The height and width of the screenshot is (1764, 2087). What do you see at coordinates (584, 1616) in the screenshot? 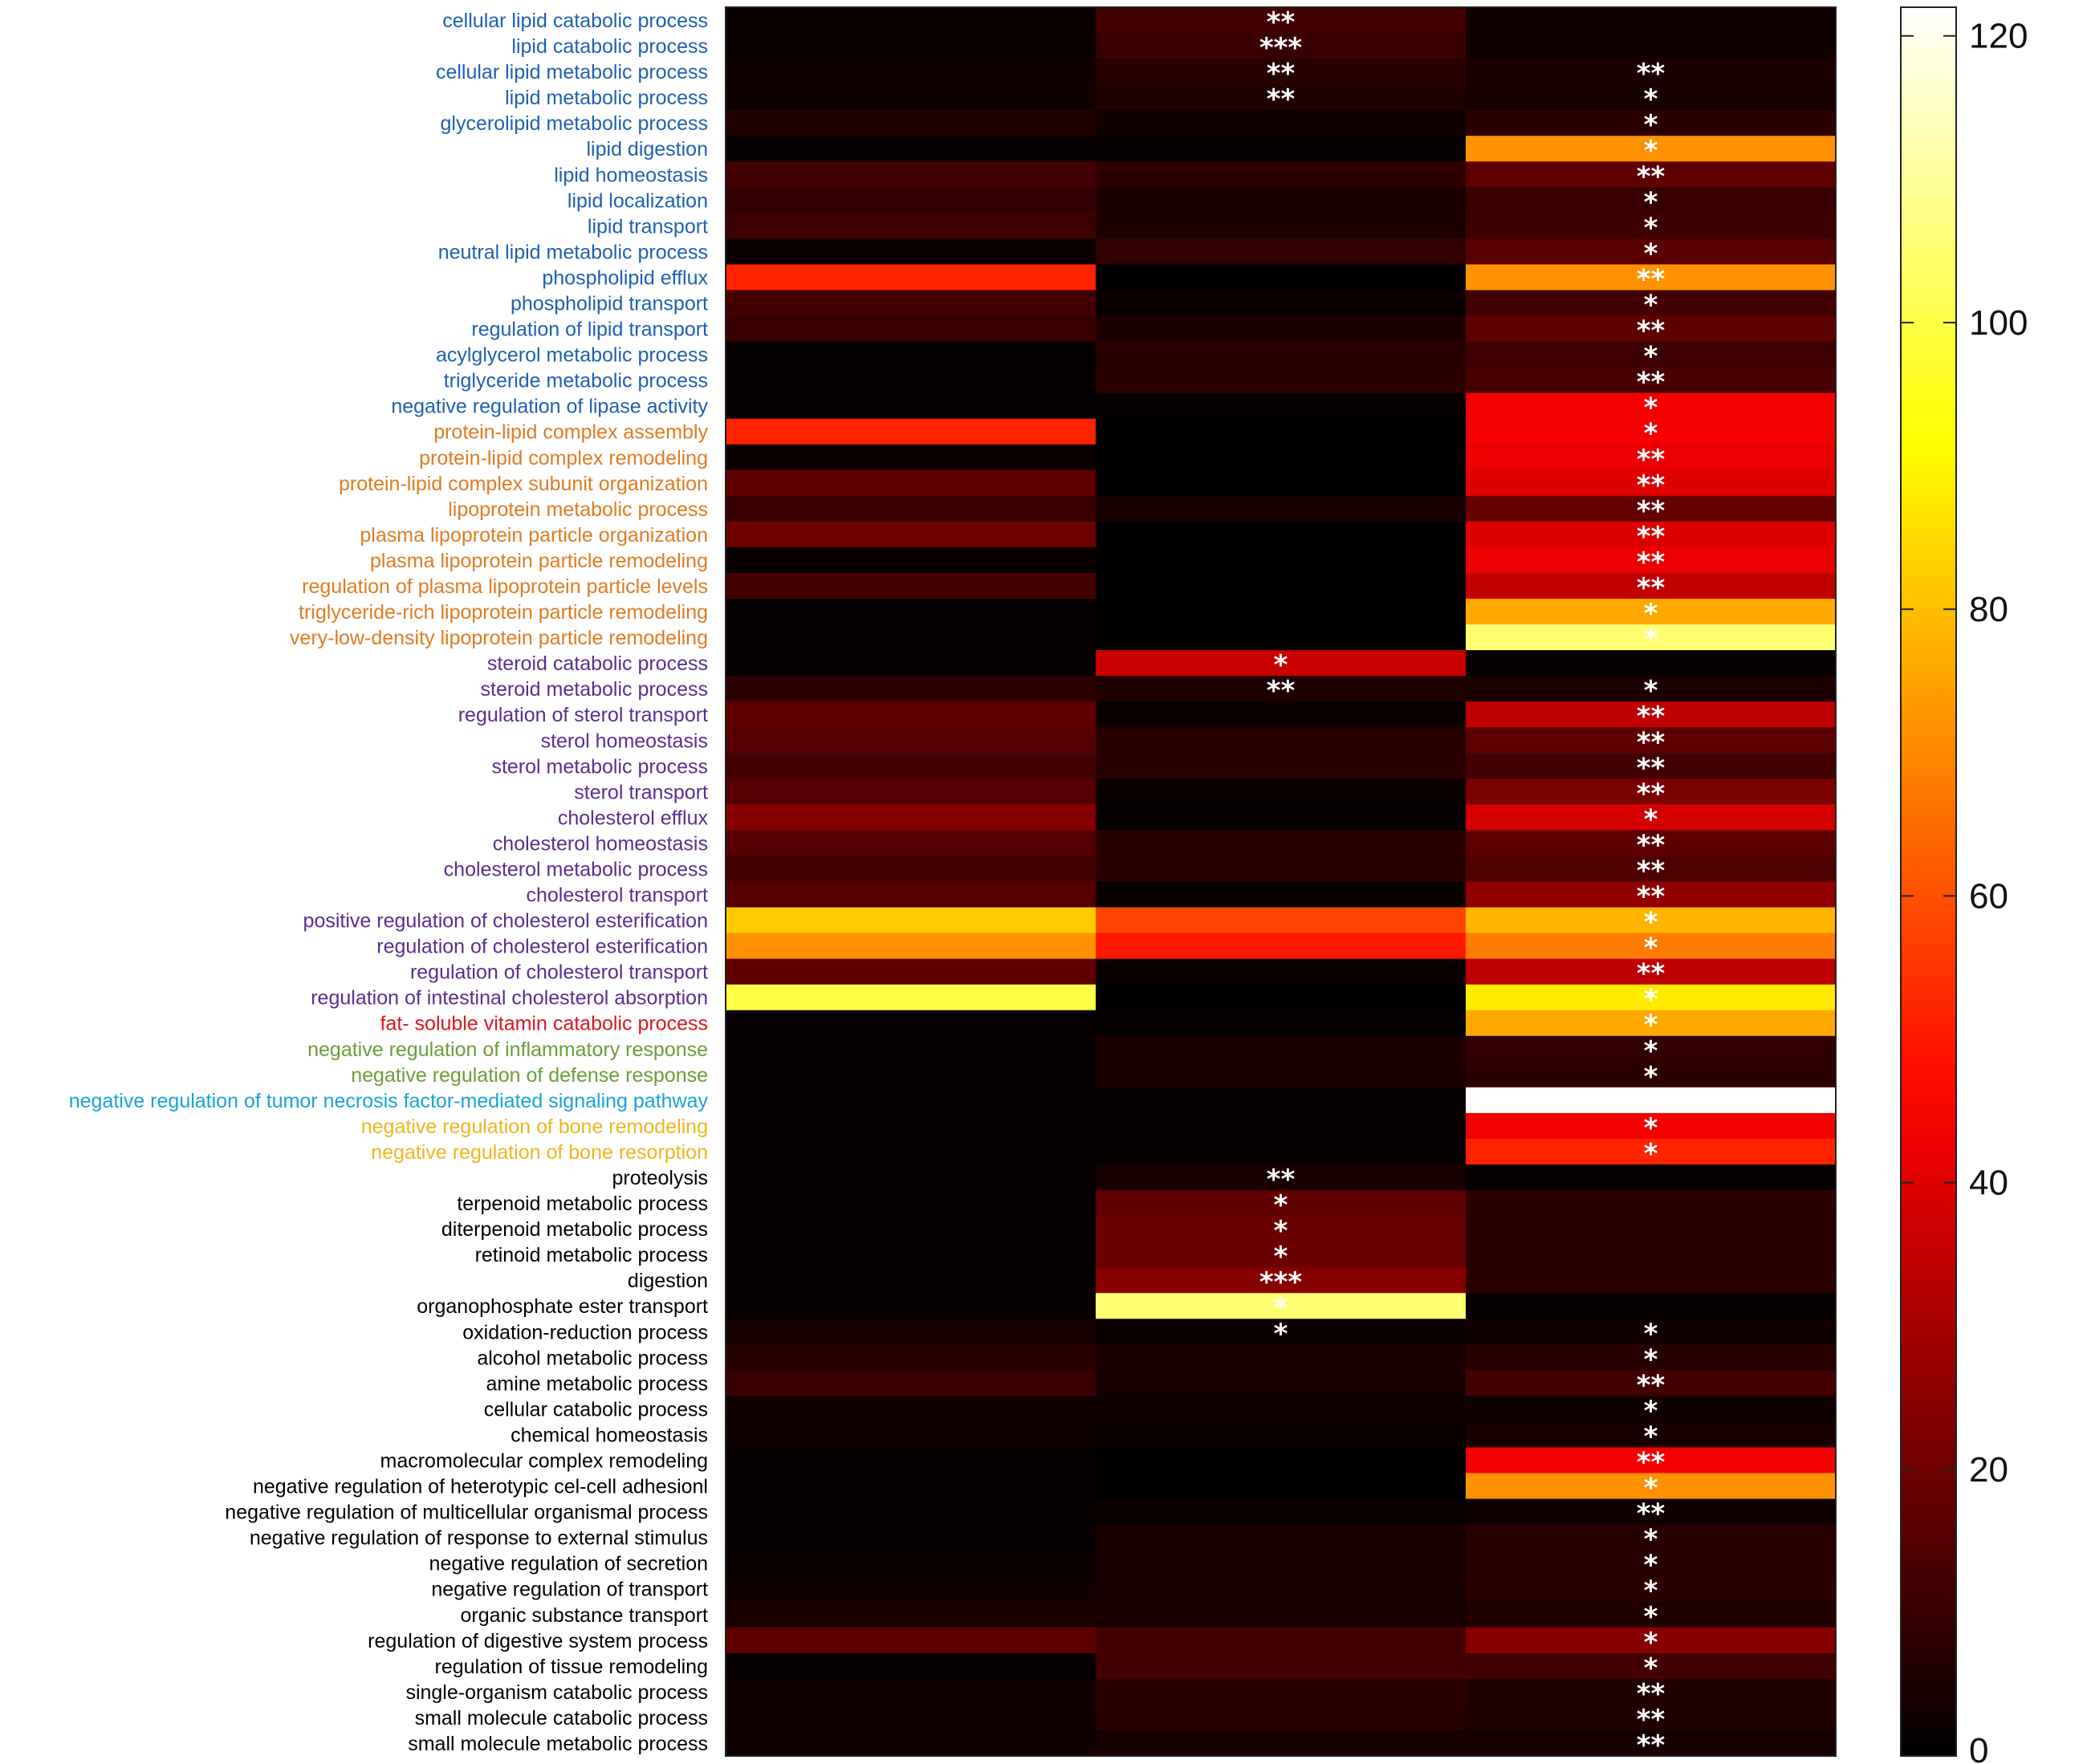
I see `row-label: organic substance transport` at bounding box center [584, 1616].